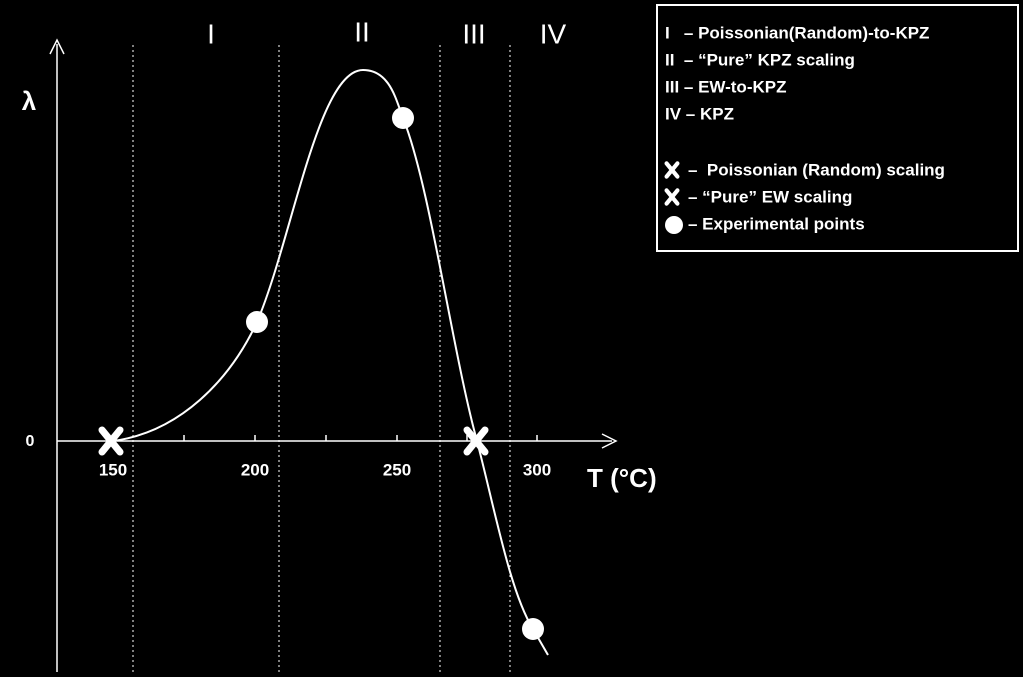  Describe the element at coordinates (622, 478) in the screenshot. I see `x-axis-label: T (°C)` at that location.